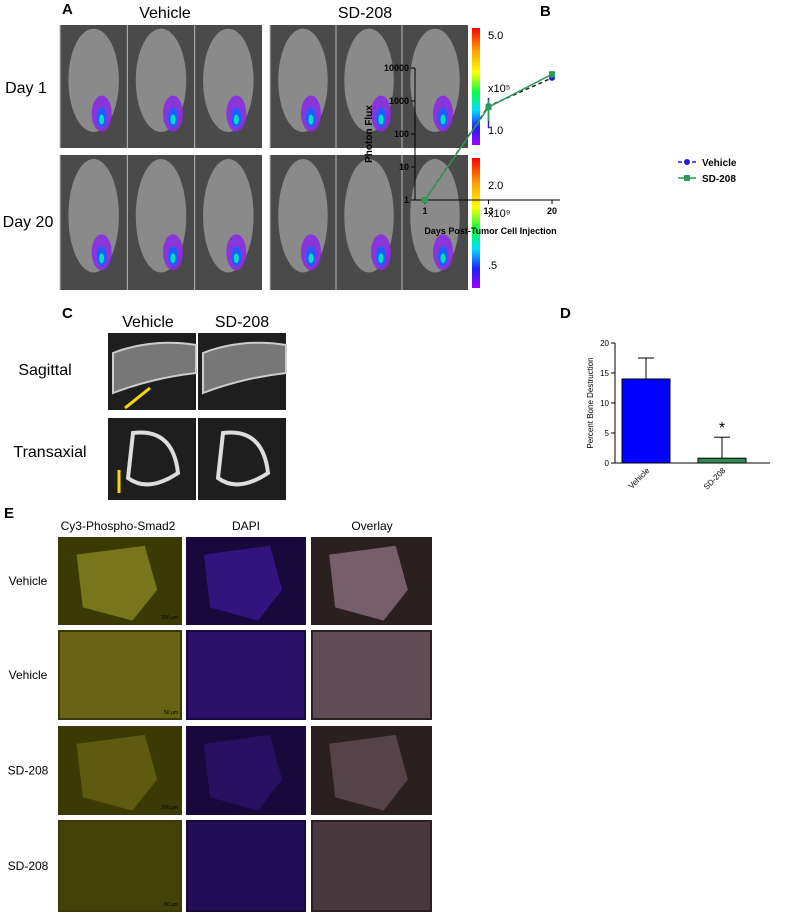 Image resolution: width=798 pixels, height=919 pixels. Describe the element at coordinates (490, 231) in the screenshot. I see `x-axis-label: Days Post-Tumor Cell Injection` at that location.